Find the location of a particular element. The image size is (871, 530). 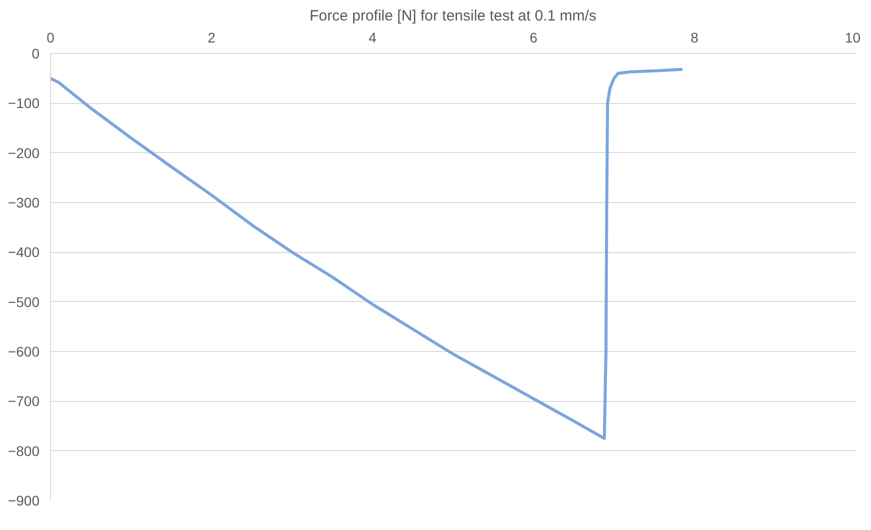

x-tick-label: 0 is located at coordinates (50, 38).